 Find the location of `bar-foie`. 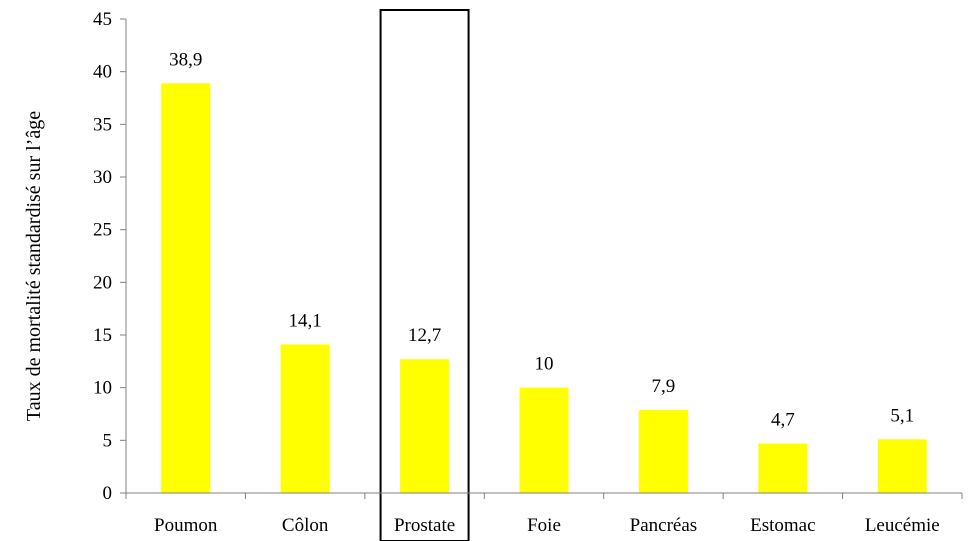

bar-foie is located at coordinates (544, 440).